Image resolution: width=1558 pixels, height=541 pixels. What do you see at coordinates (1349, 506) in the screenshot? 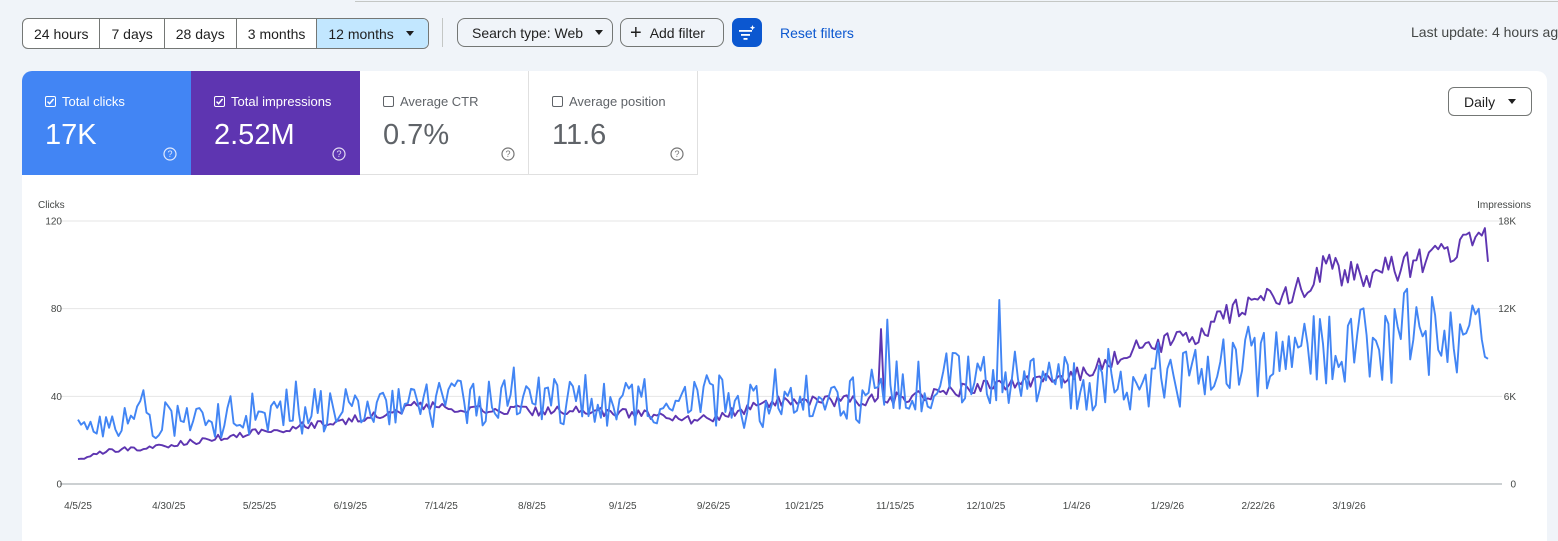
I see `x-tick-label: 3/19/26` at bounding box center [1349, 506].